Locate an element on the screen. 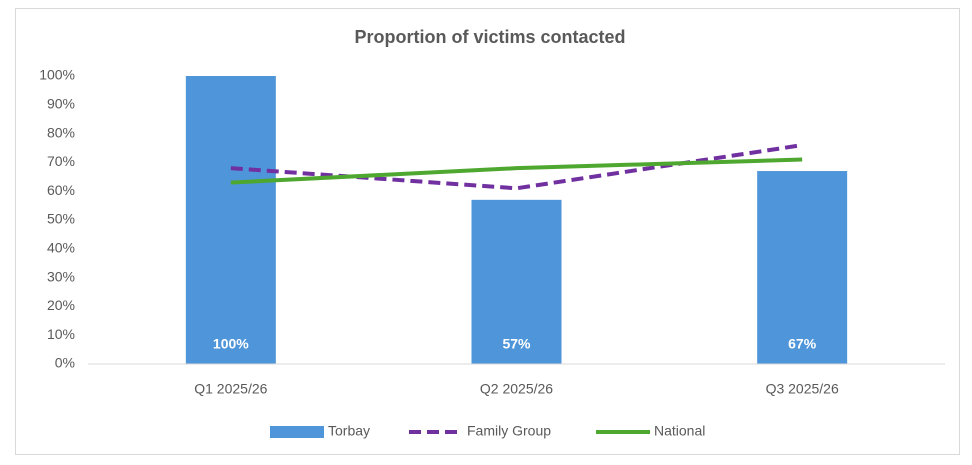  legend-swatch is located at coordinates (297, 432).